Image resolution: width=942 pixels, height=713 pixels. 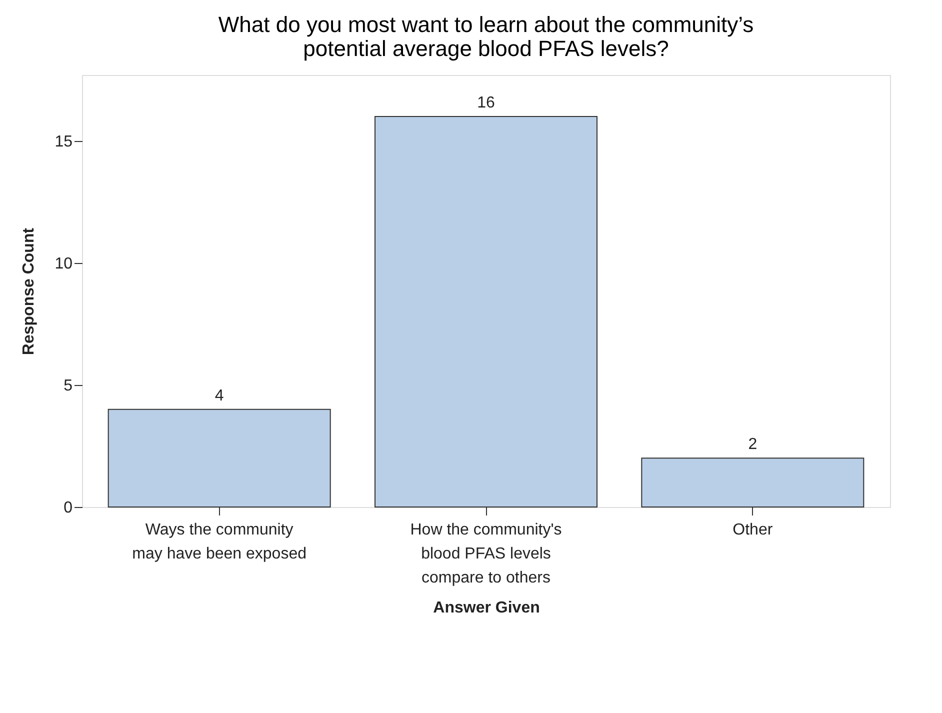 I want to click on y-tick-label: 15, so click(x=63, y=141).